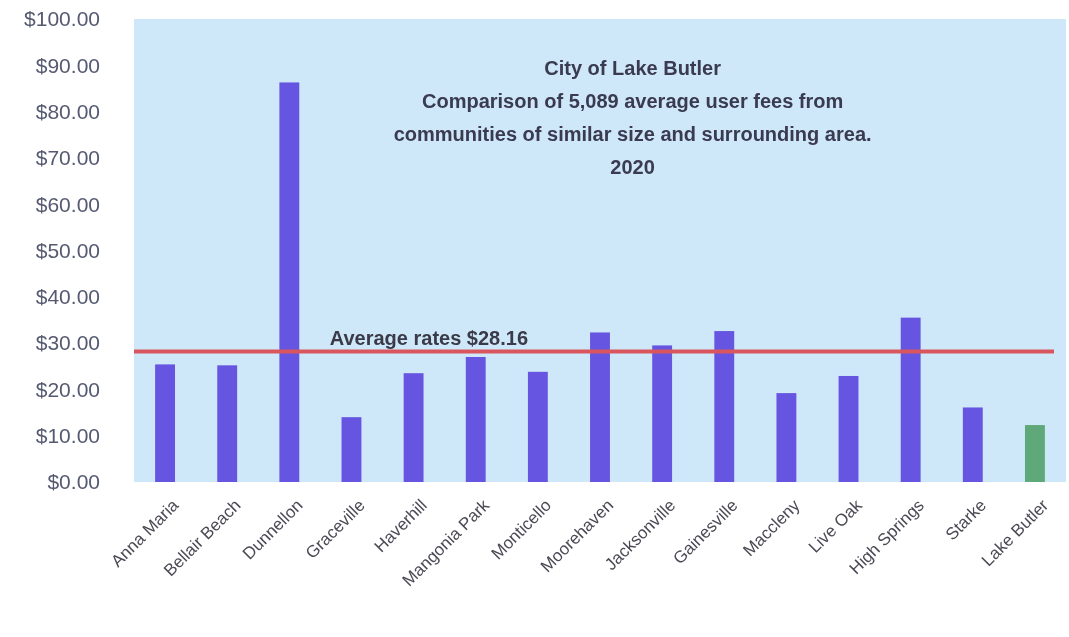 This screenshot has width=1069, height=637. I want to click on text: Comparison of 5,089 average user fees from communities of similar size and surrounding area. 2020, so click(632, 134).